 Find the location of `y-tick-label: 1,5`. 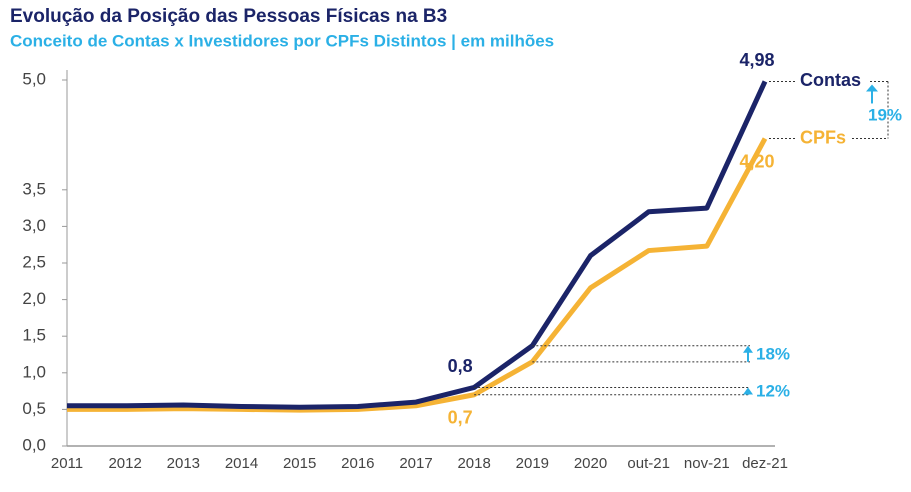

y-tick-label: 1,5 is located at coordinates (34, 335).